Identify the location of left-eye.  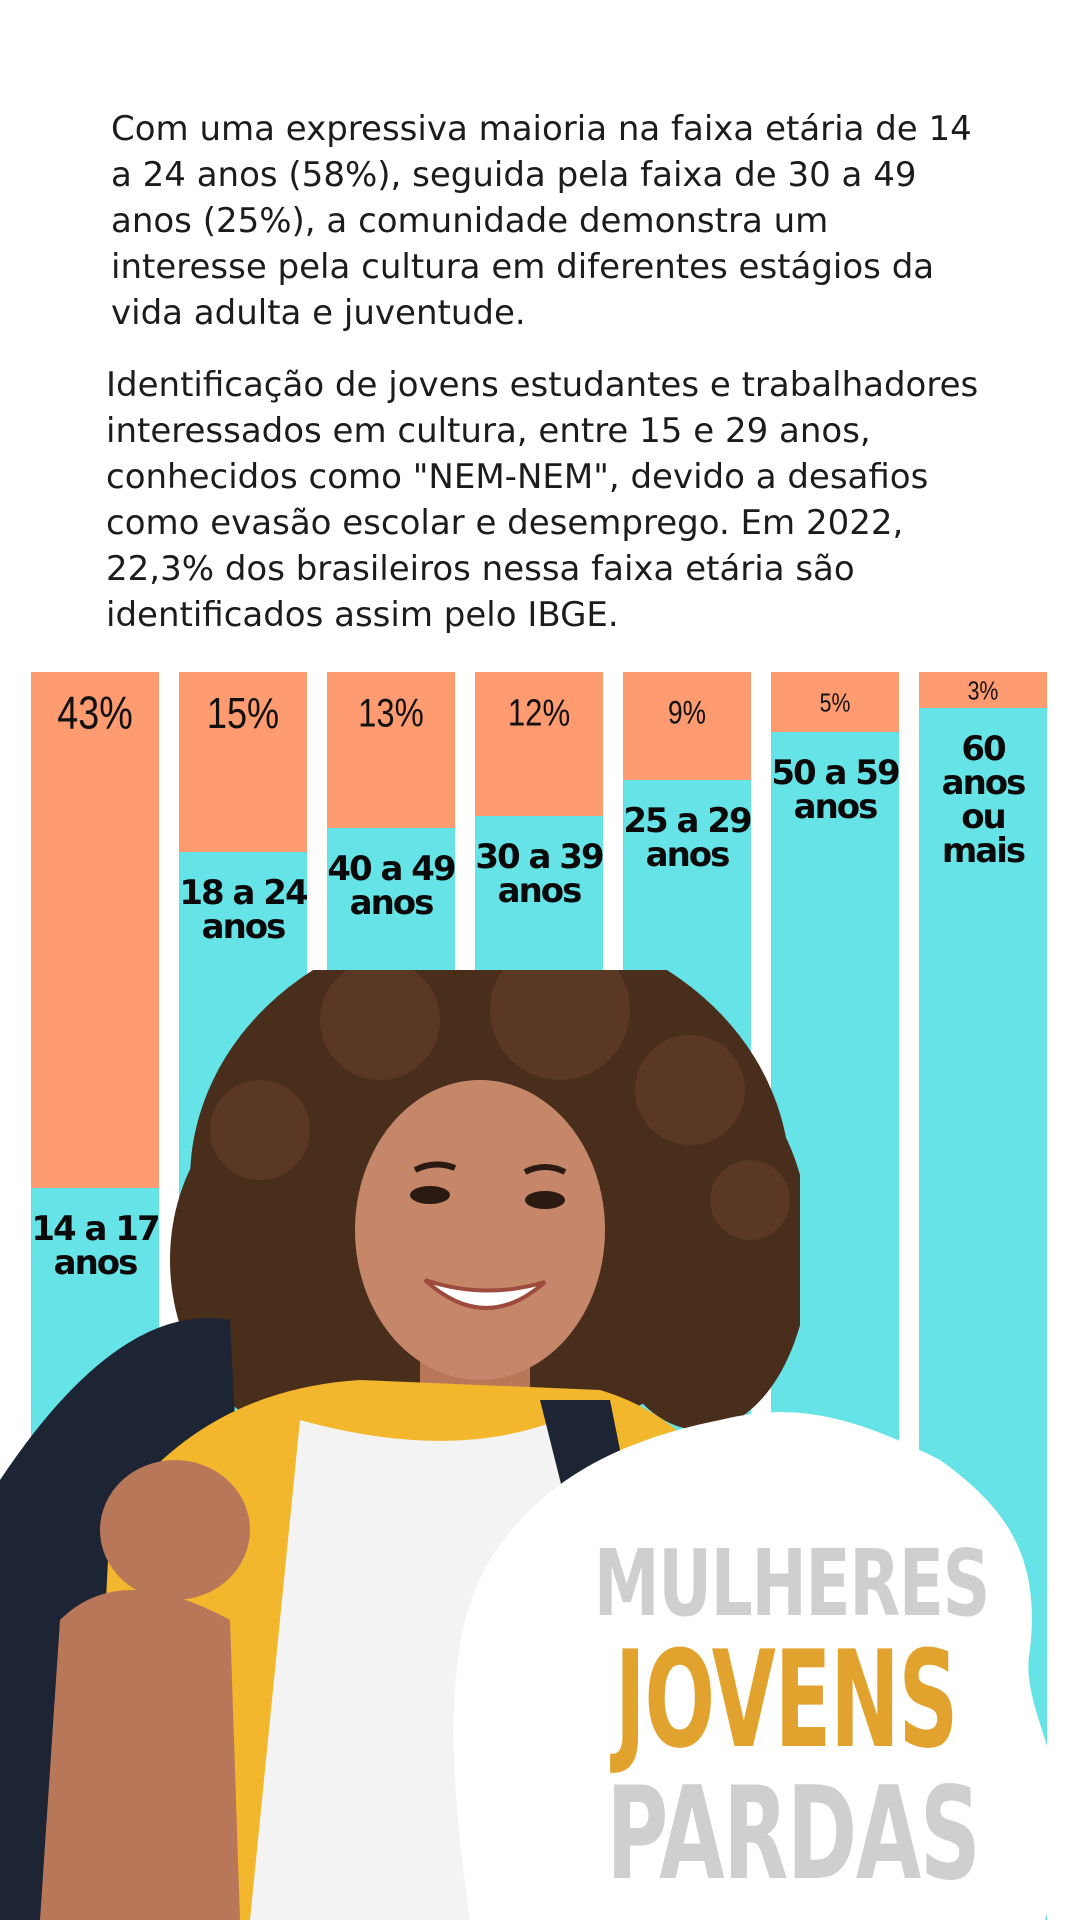
(430, 1195).